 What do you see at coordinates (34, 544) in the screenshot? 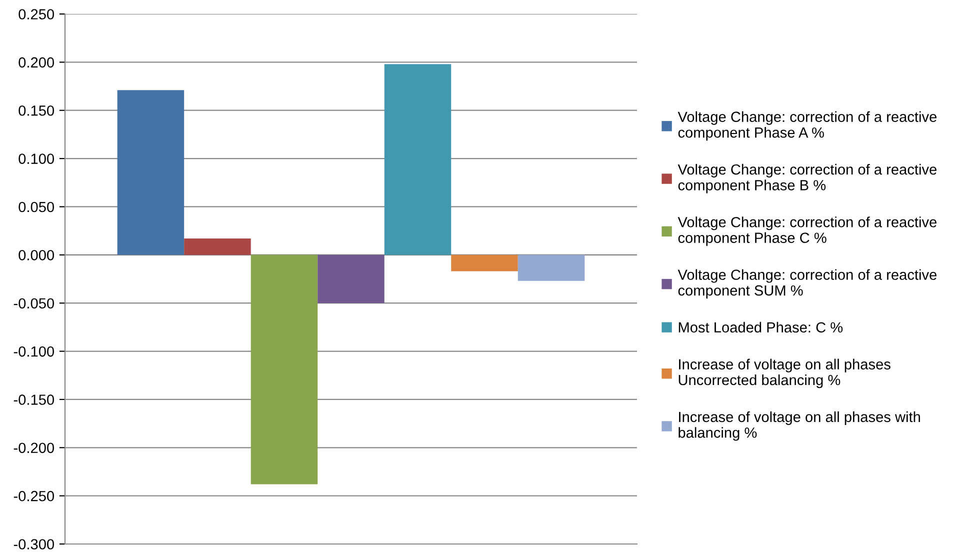
I see `y-tick-label: -0.300` at bounding box center [34, 544].